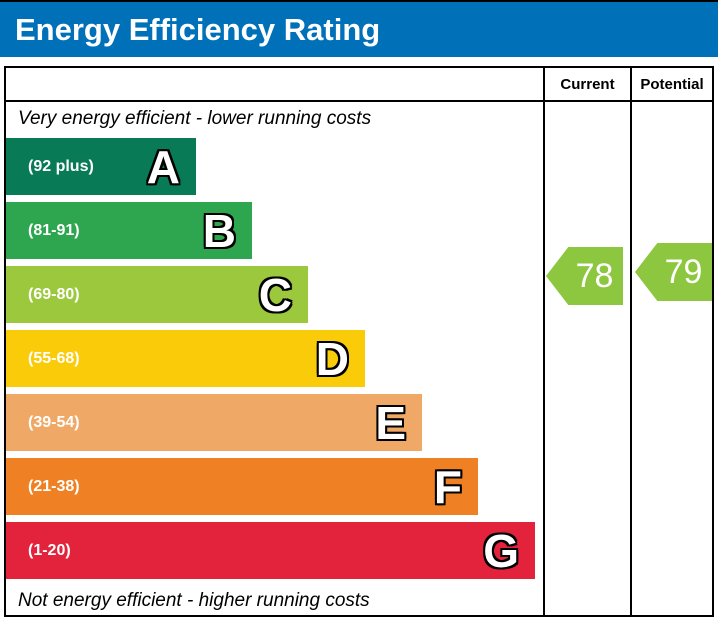 The height and width of the screenshot is (619, 718). I want to click on band-row-d: (55-68) D, so click(185, 358).